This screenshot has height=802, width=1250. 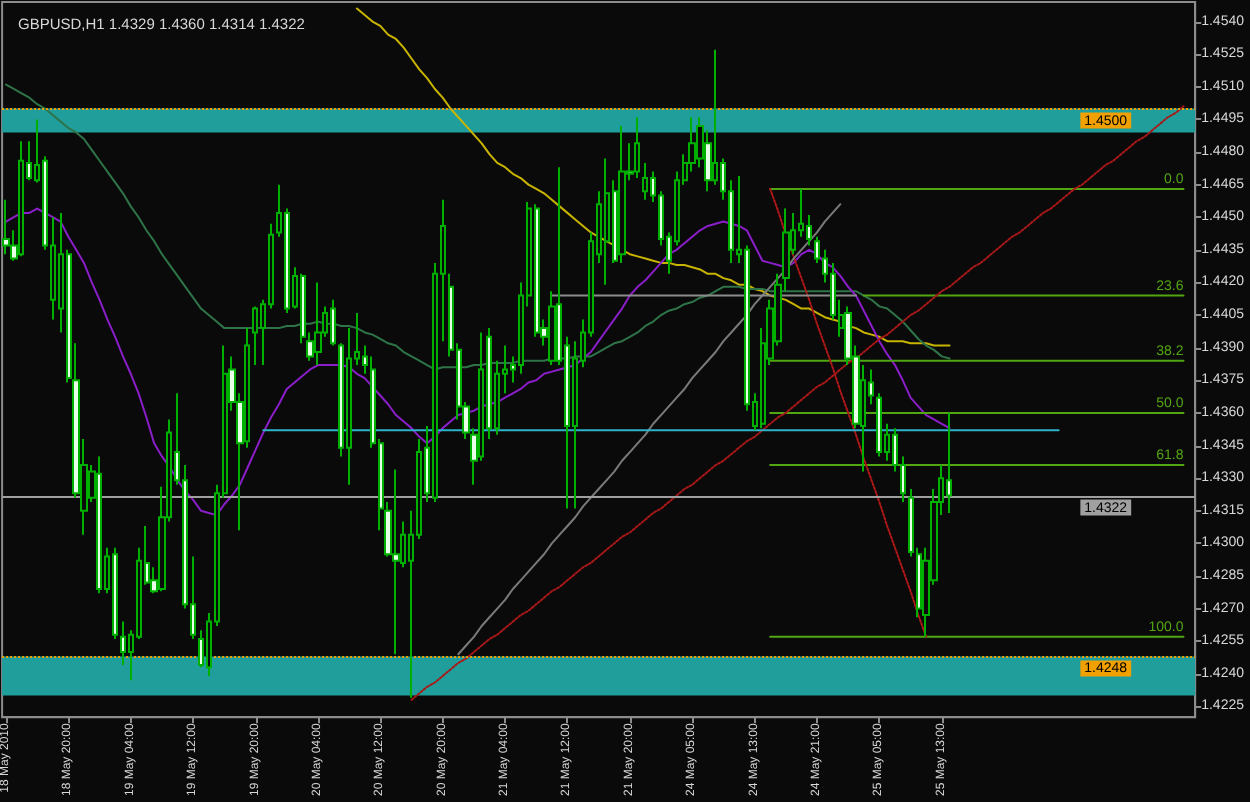 I want to click on line-series, so click(x=848, y=412).